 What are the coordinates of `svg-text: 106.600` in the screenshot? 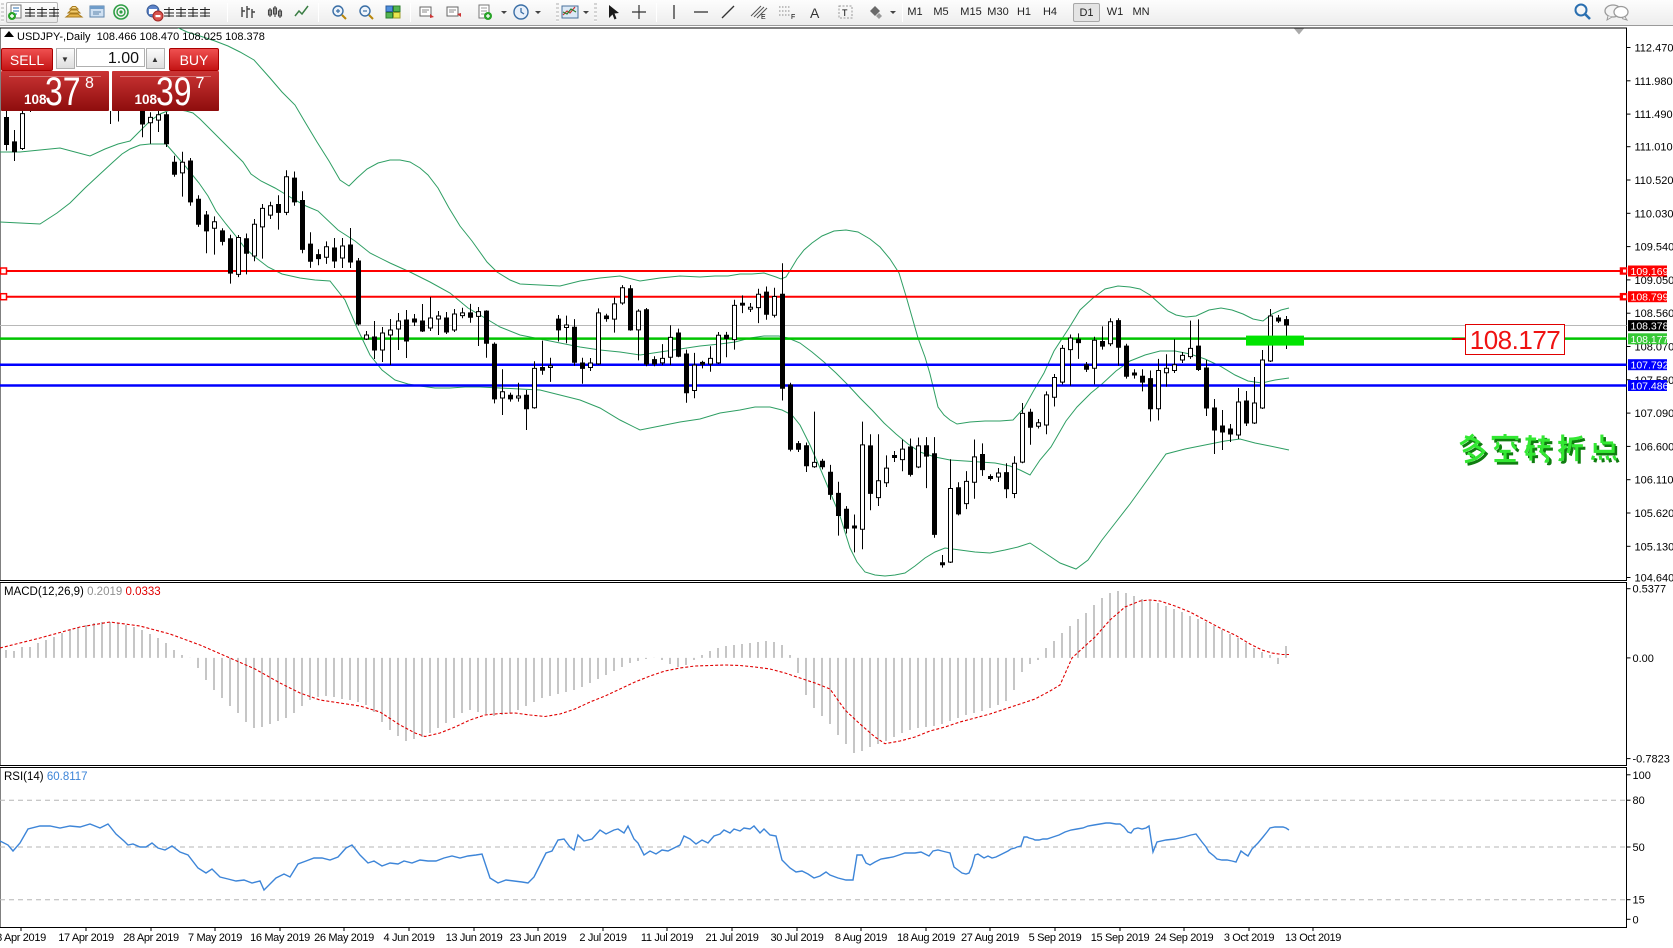 It's located at (1654, 447).